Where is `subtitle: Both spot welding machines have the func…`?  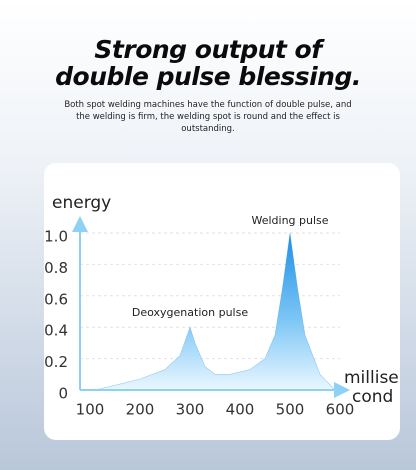
subtitle: Both spot welding machines have the func… is located at coordinates (208, 117).